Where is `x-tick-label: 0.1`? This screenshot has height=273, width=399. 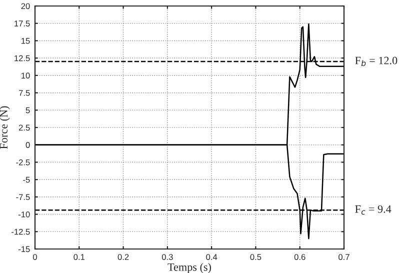 x-tick-label: 0.1 is located at coordinates (79, 257).